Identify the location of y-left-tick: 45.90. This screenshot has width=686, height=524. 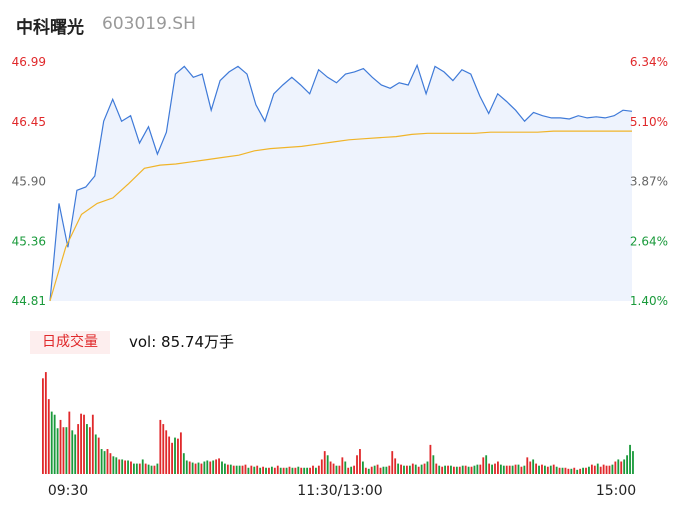
(29, 182).